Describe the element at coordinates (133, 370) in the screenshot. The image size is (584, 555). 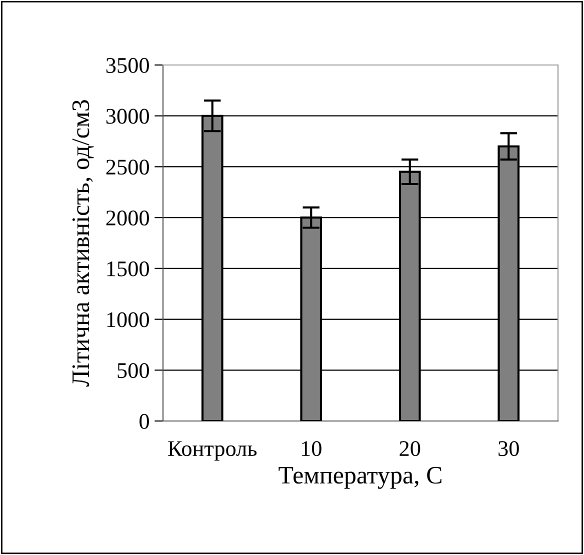
I see `y-tick-label: 500` at that location.